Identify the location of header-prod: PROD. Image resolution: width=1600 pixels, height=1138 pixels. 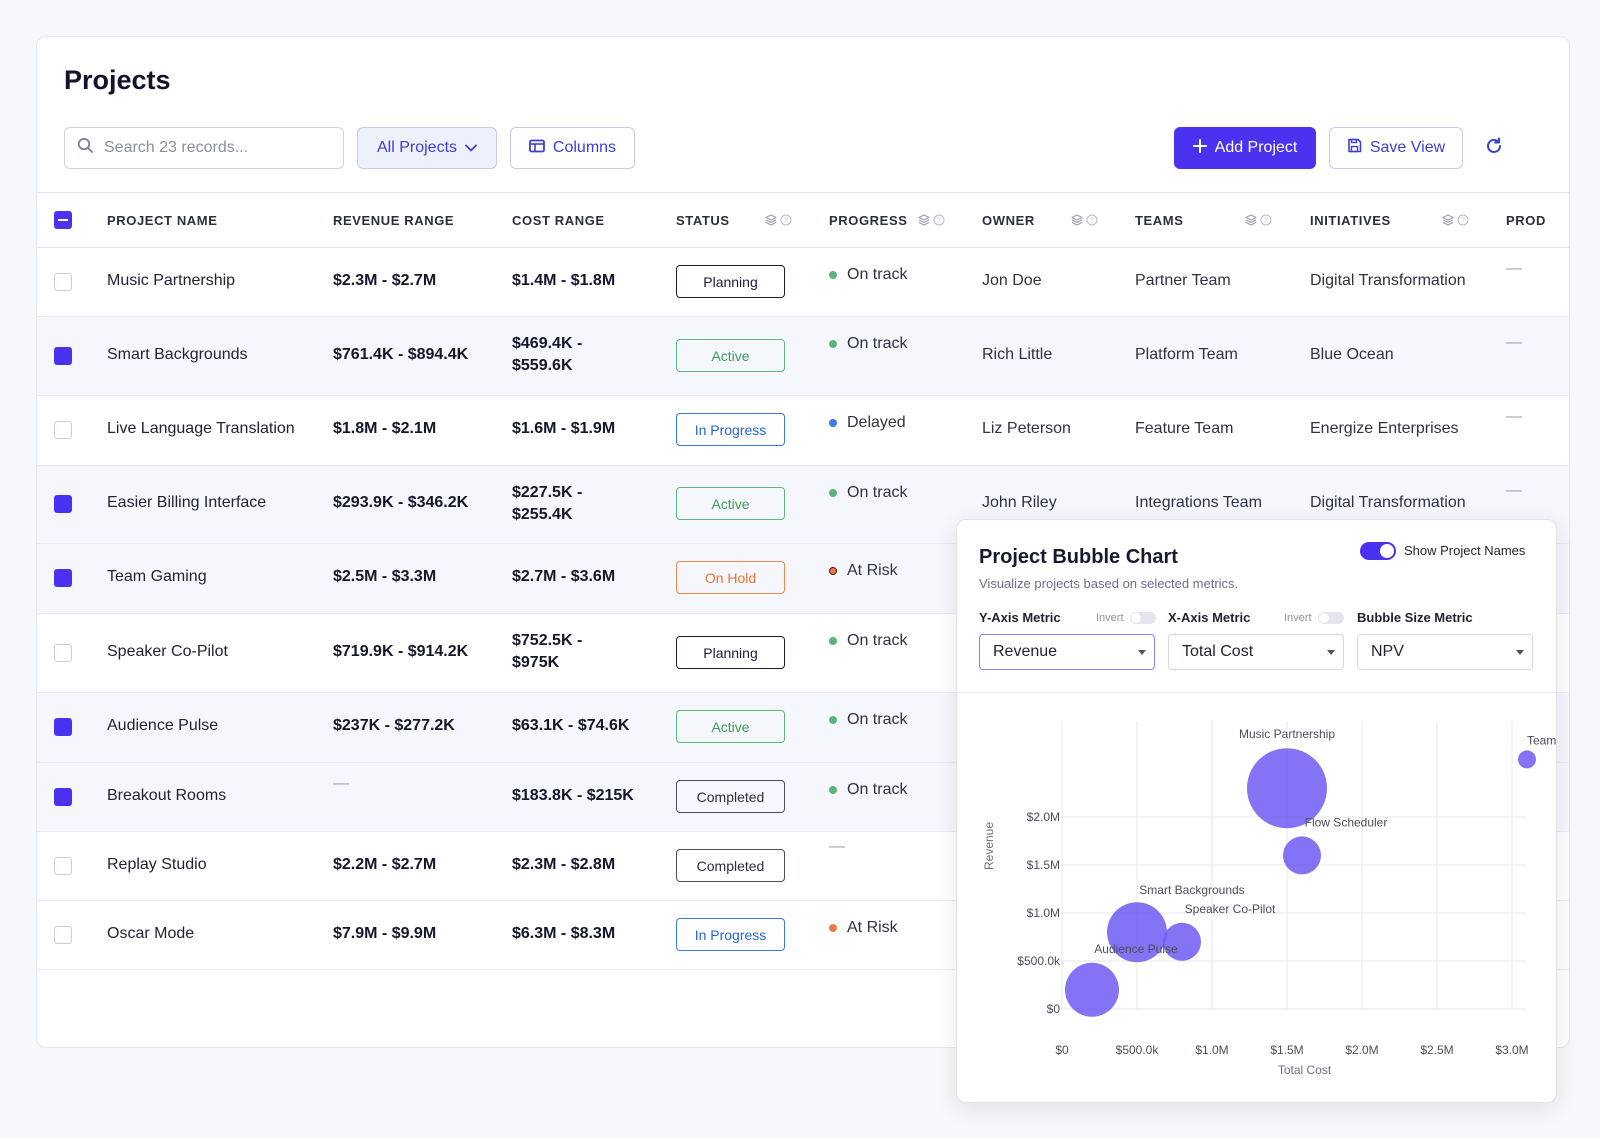
(1526, 220).